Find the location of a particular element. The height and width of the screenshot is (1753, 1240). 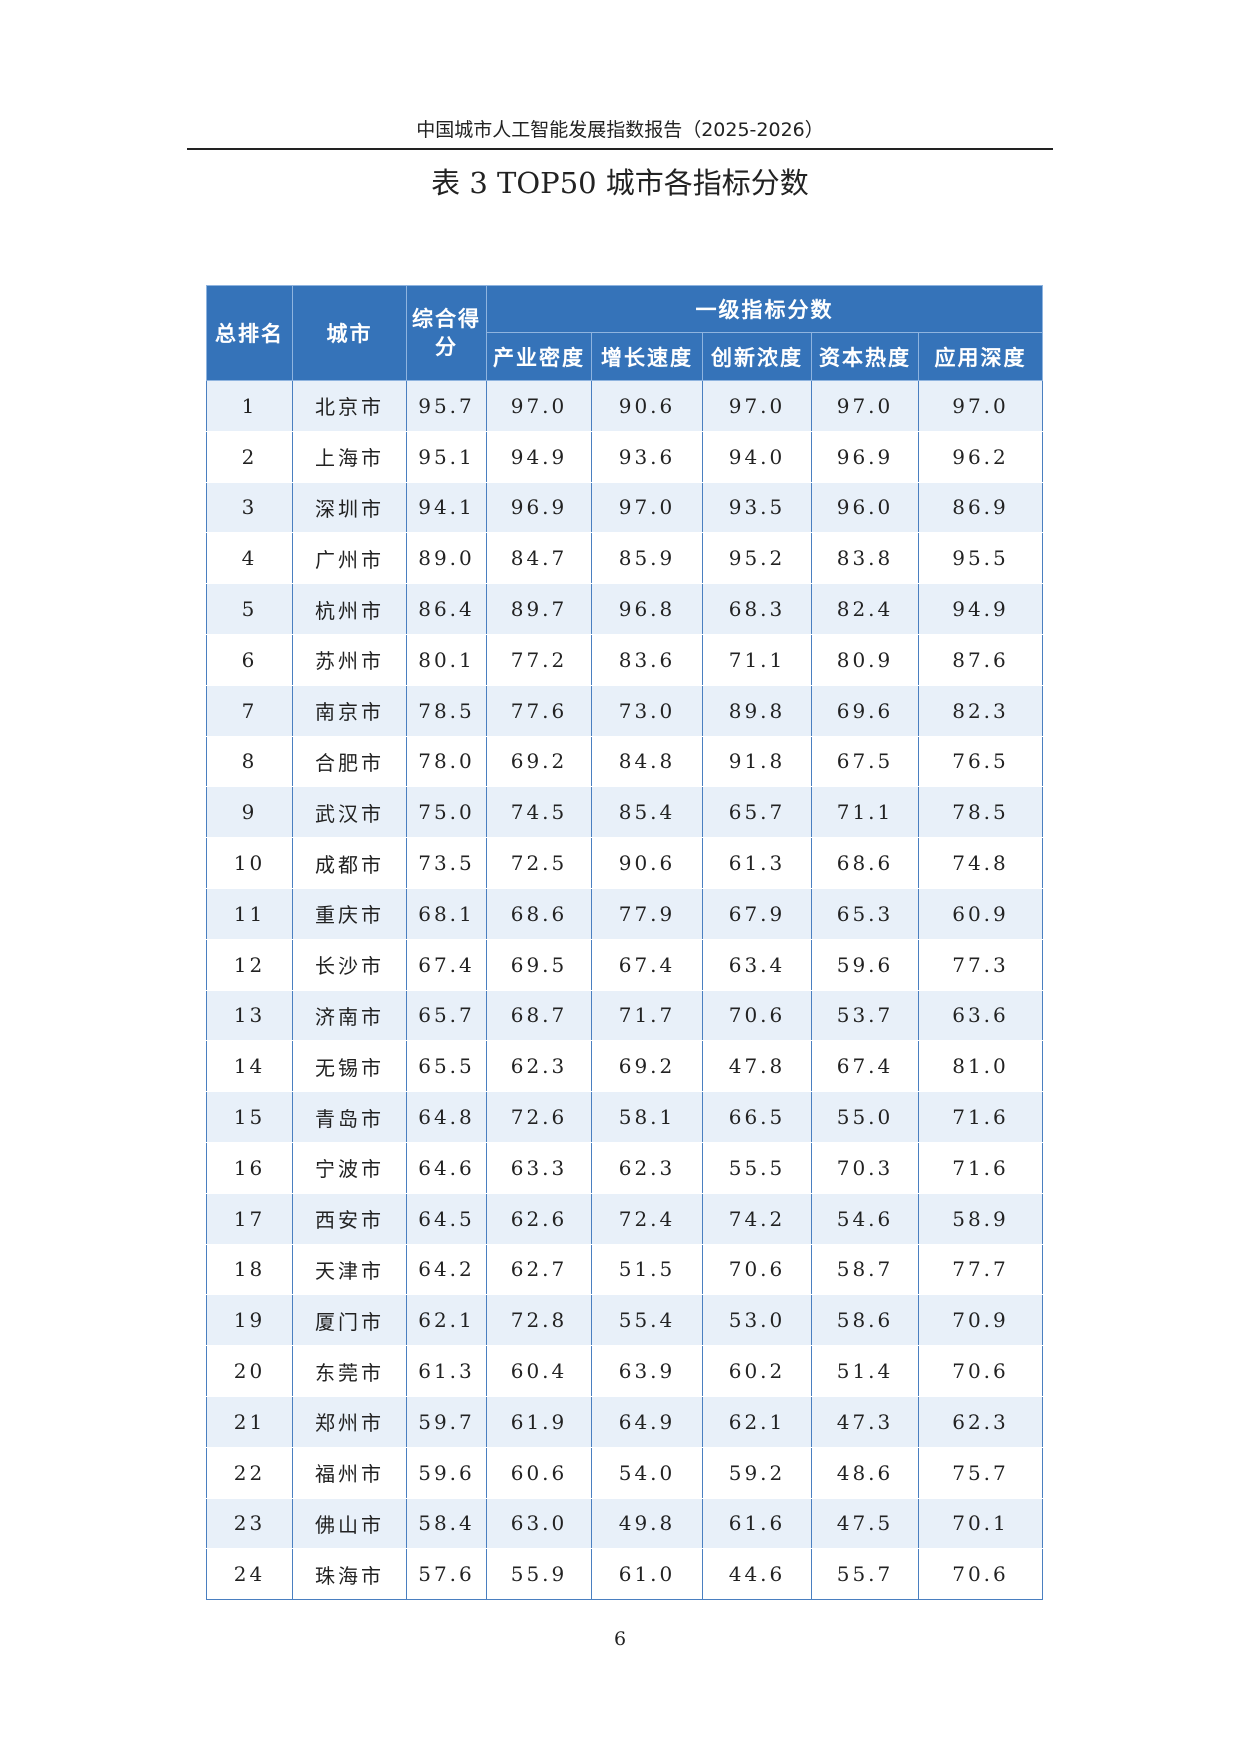

rank-cell: 9 is located at coordinates (249, 812).